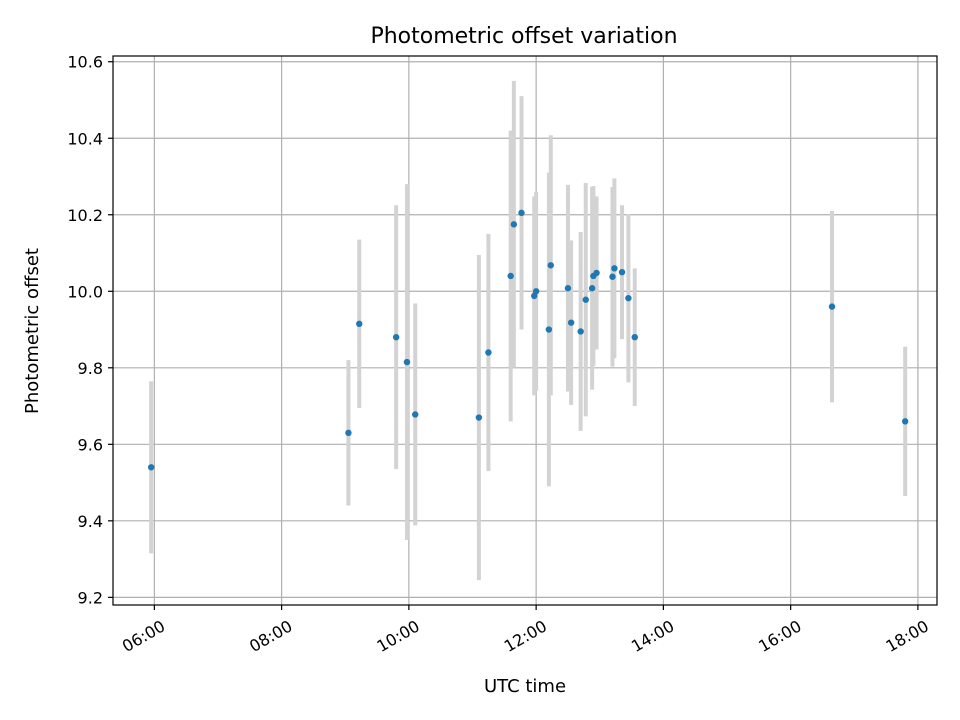 The height and width of the screenshot is (720, 960). Describe the element at coordinates (32, 331) in the screenshot. I see `y-axis-label: Photometric offset` at that location.